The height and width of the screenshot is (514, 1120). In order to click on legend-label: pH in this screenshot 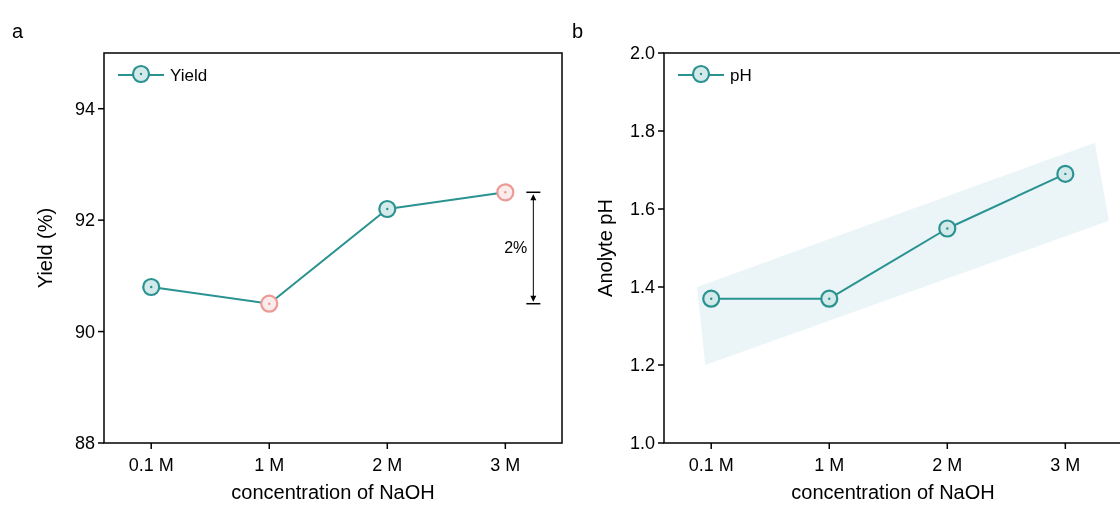, I will do `click(741, 75)`.